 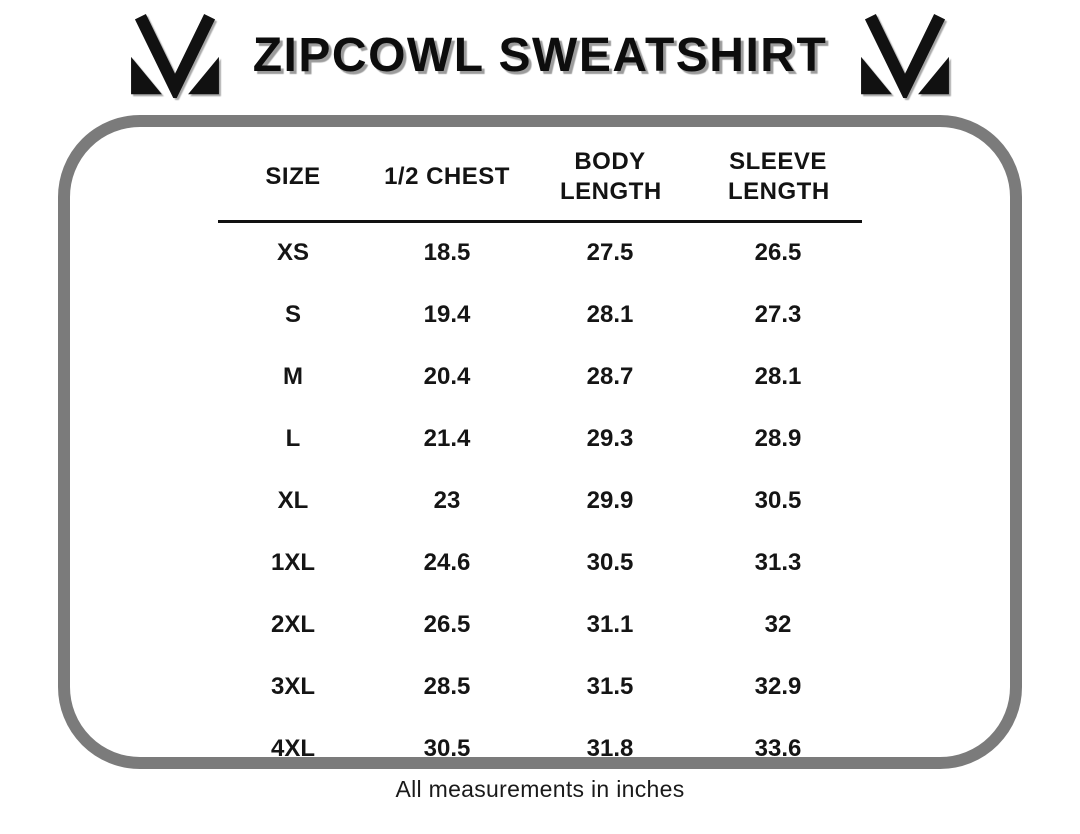 What do you see at coordinates (447, 314) in the screenshot?
I see `table-cell: 19.4` at bounding box center [447, 314].